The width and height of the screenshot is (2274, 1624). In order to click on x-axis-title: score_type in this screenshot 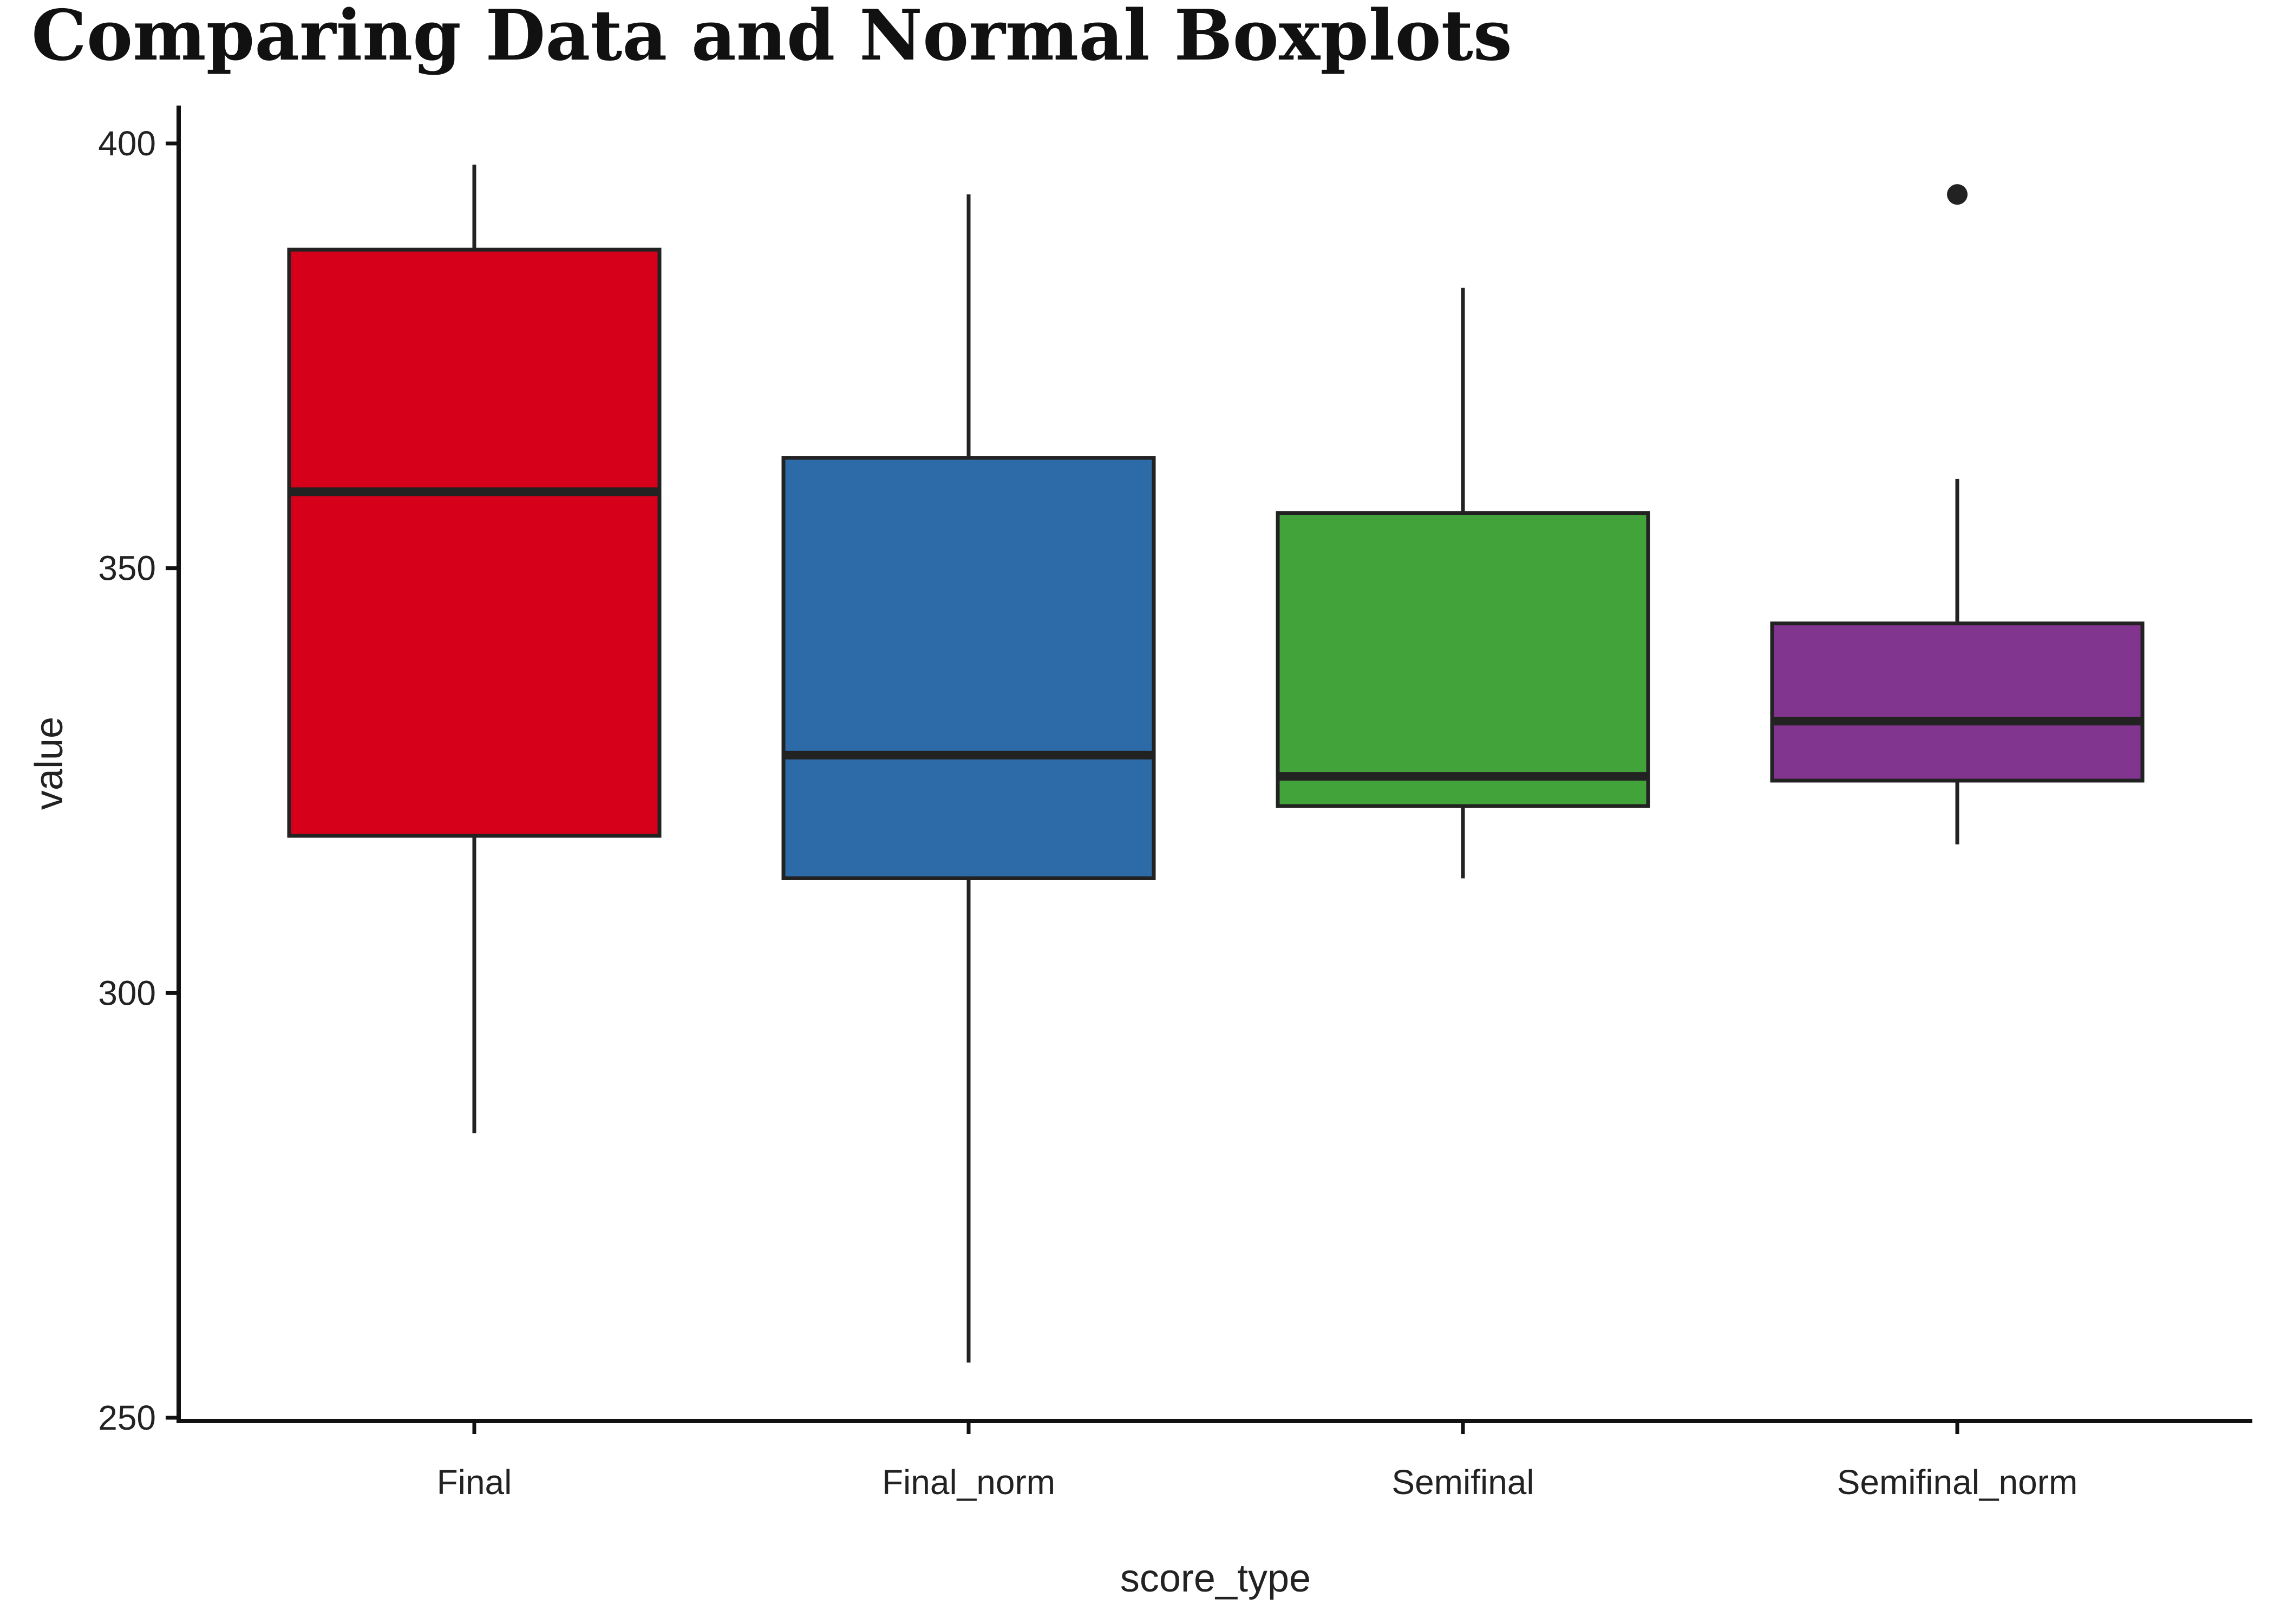, I will do `click(1216, 1579)`.